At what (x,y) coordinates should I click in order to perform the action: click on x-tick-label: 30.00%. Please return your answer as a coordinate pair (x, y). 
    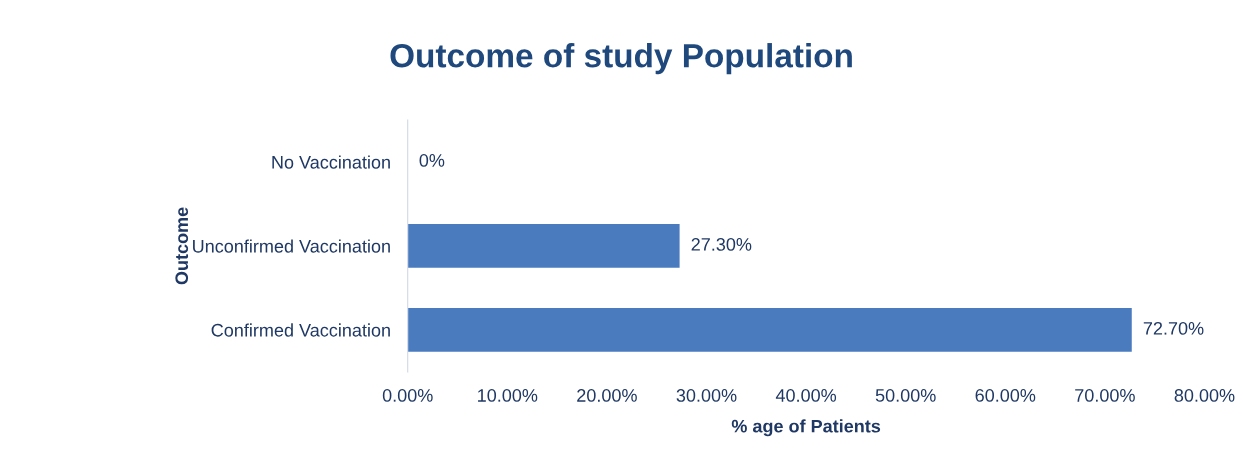
    Looking at the image, I should click on (706, 395).